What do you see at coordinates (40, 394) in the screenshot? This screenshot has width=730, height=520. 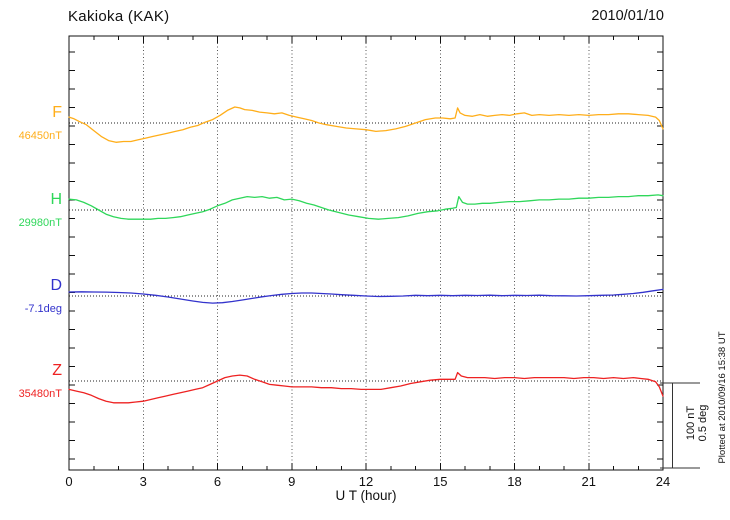 I see `trace-baseline-value-Z: 35480nT` at bounding box center [40, 394].